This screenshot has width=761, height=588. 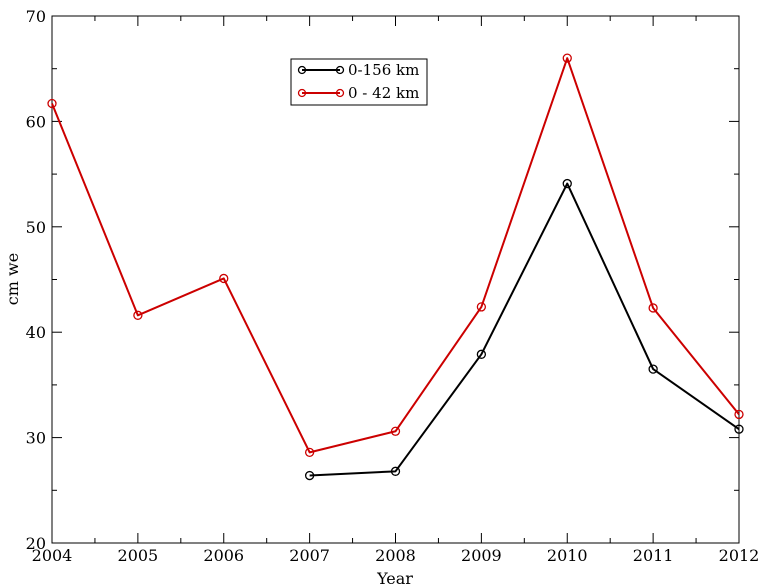 I want to click on y-tick-label: 60, so click(x=36, y=121).